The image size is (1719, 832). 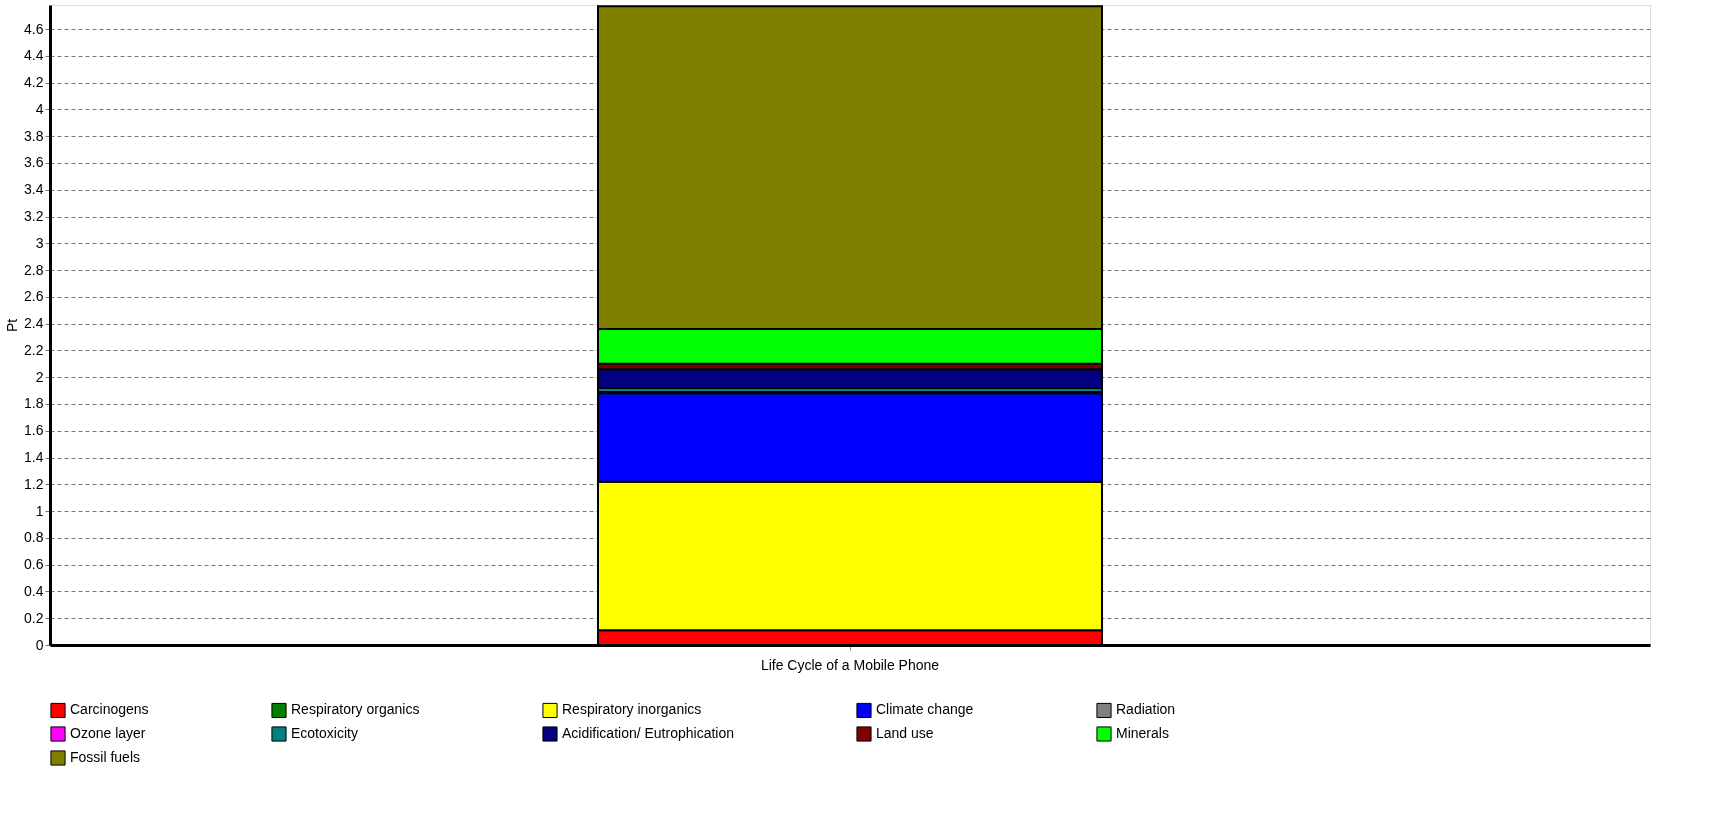 I want to click on legend-label: Fossil fuels, so click(x=105, y=757).